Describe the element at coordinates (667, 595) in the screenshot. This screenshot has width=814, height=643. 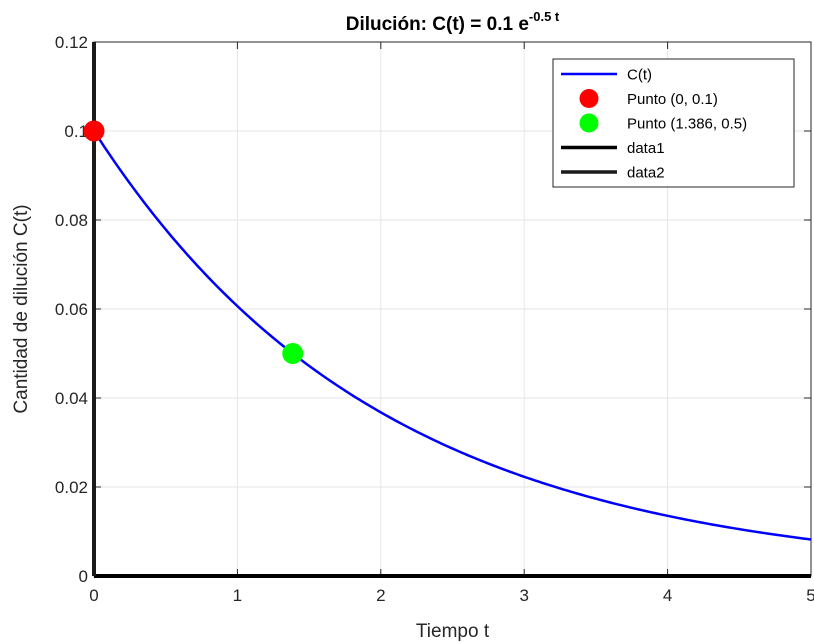
I see `x-tick-label: 4` at that location.